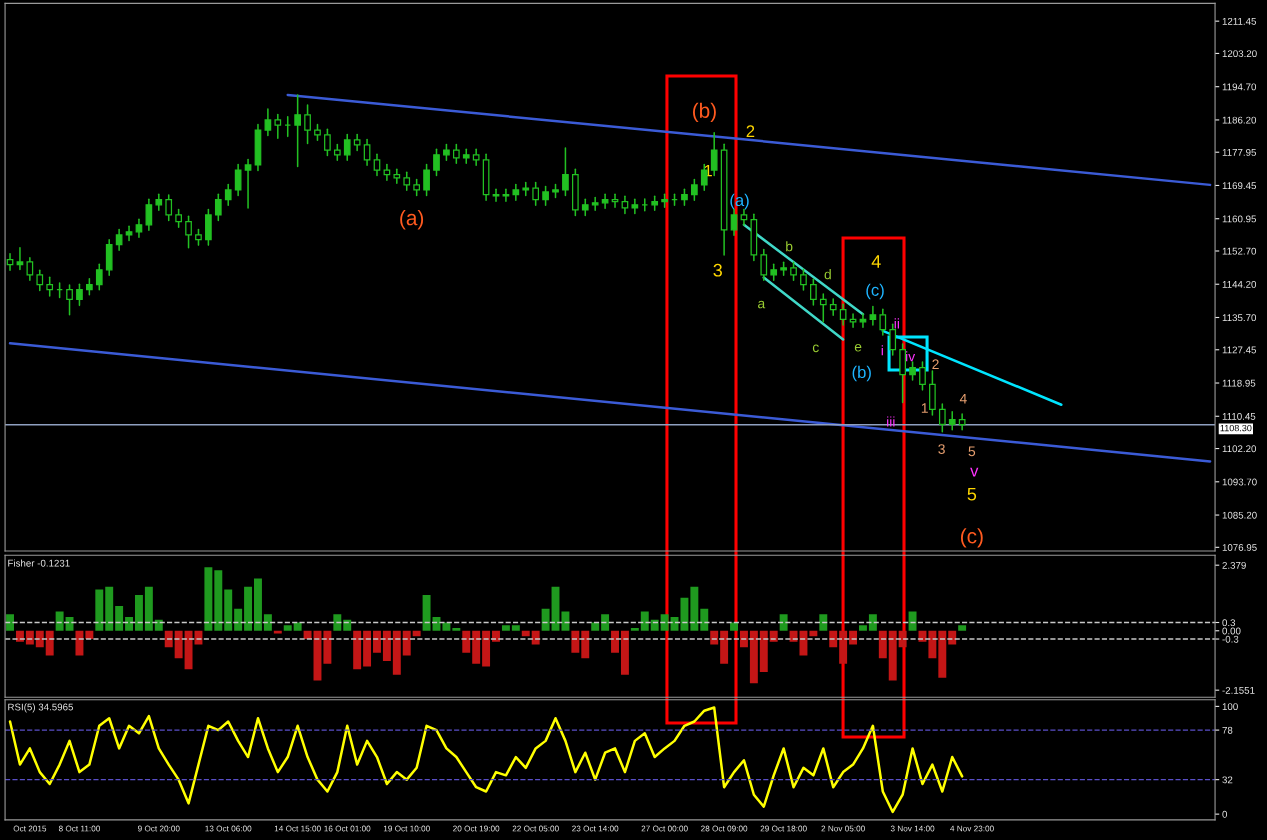 The image size is (1267, 840). Describe the element at coordinates (476, 828) in the screenshot. I see `x-tick-label: 20 Oct 19:00` at that location.